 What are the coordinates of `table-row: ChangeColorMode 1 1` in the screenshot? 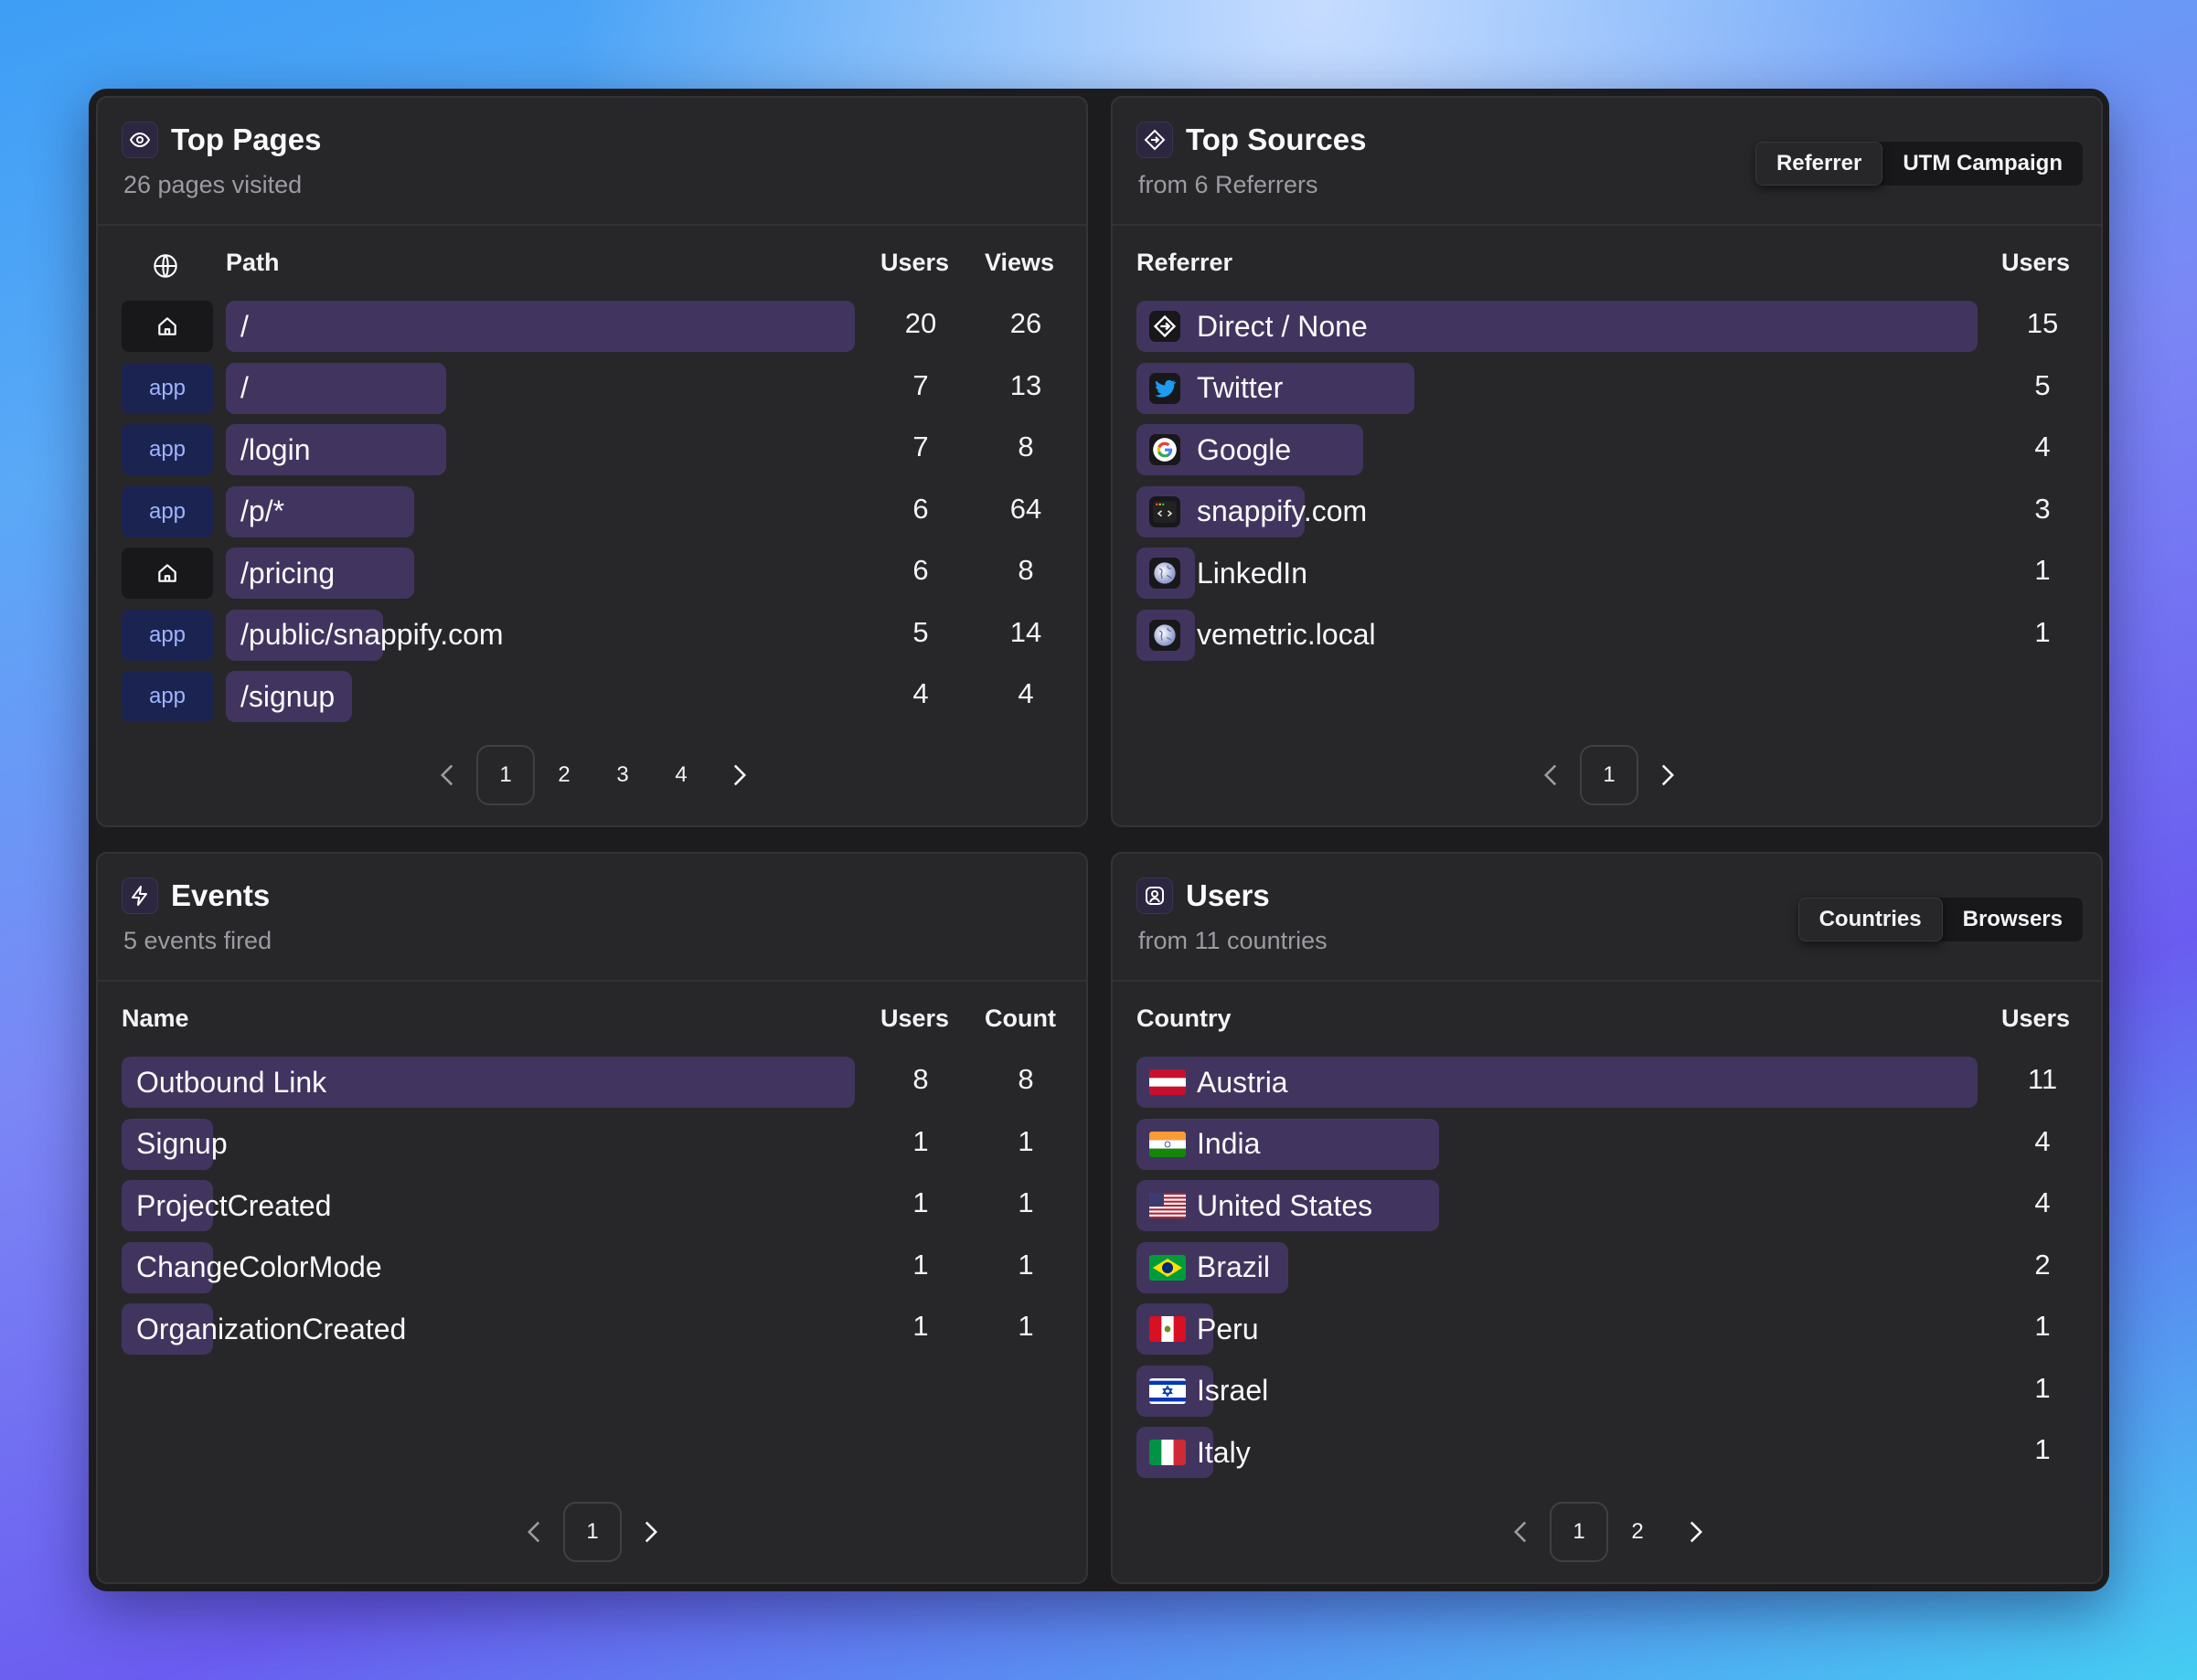 It's located at (592, 1273).